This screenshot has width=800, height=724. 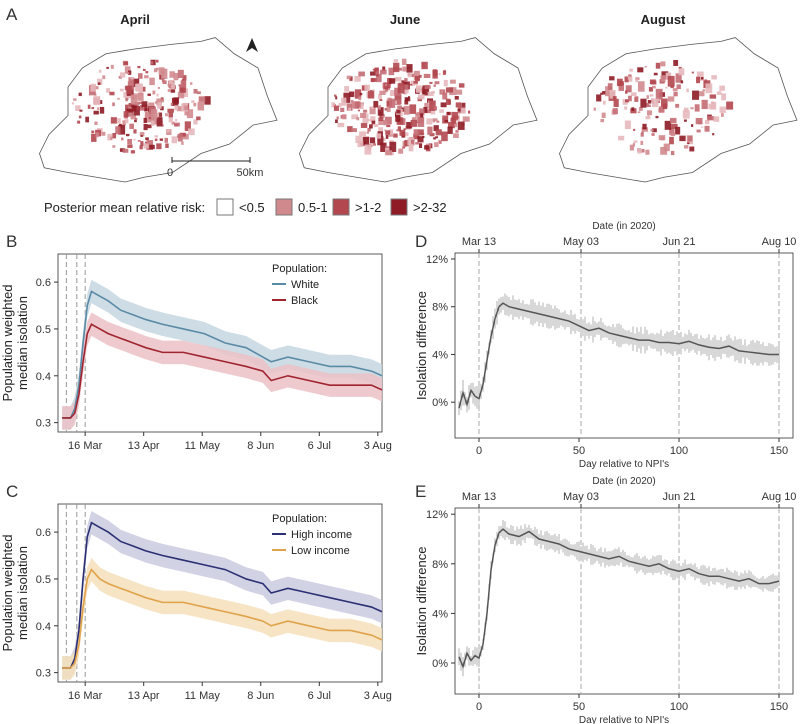 What do you see at coordinates (679, 707) in the screenshot?
I see `x-tick-label: 100` at bounding box center [679, 707].